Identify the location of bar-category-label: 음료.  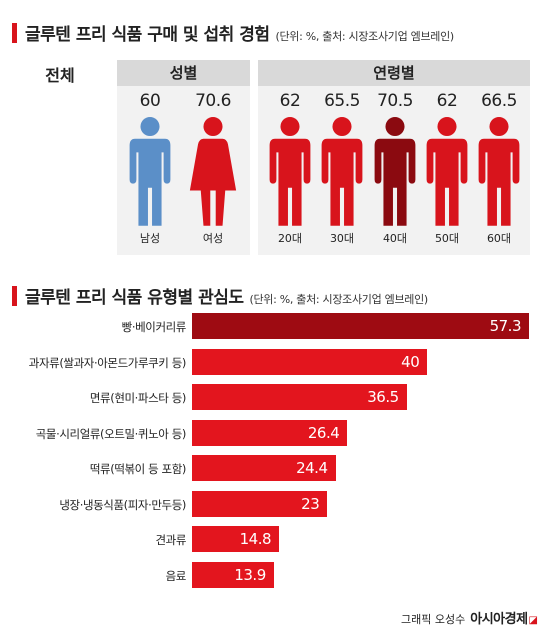
(176, 575).